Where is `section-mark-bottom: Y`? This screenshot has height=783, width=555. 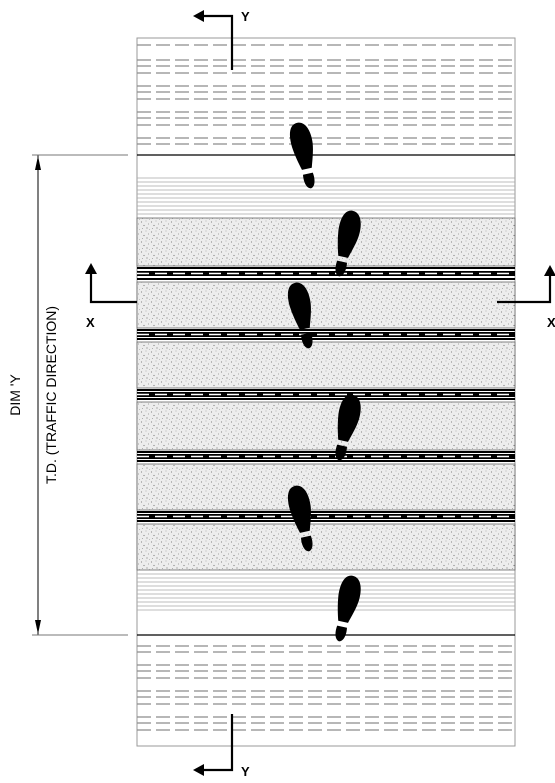 section-mark-bottom: Y is located at coordinates (221, 746).